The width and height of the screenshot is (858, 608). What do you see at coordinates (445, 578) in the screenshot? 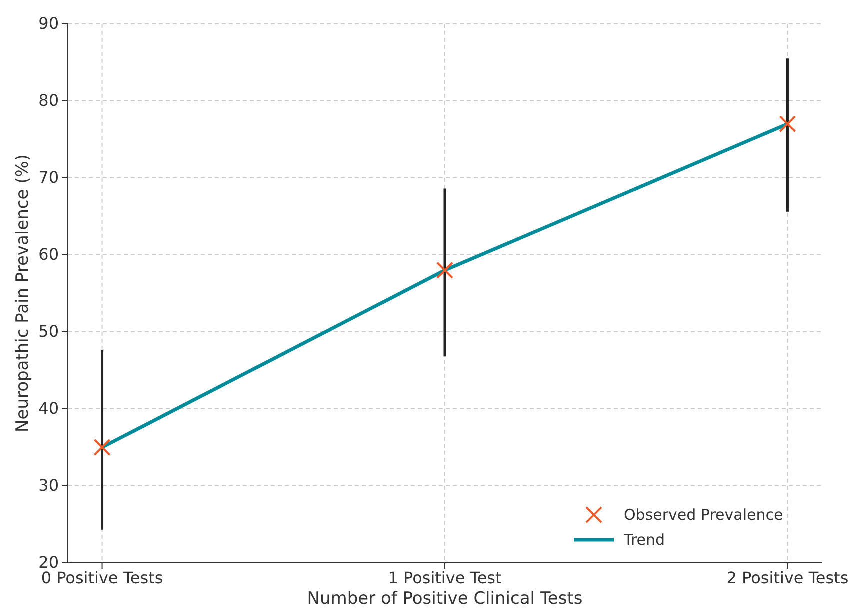
I see `x-tick-label: 1 Positive Test` at bounding box center [445, 578].